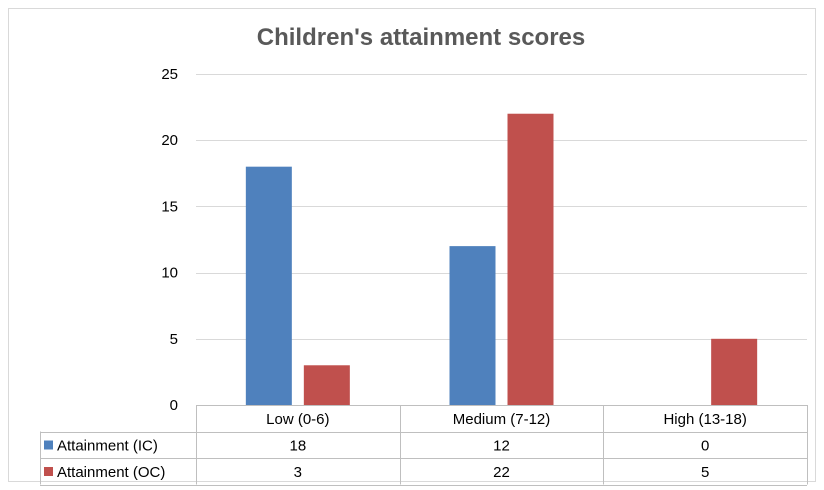  I want to click on x-tick-label: Low (0-6), so click(297, 419).